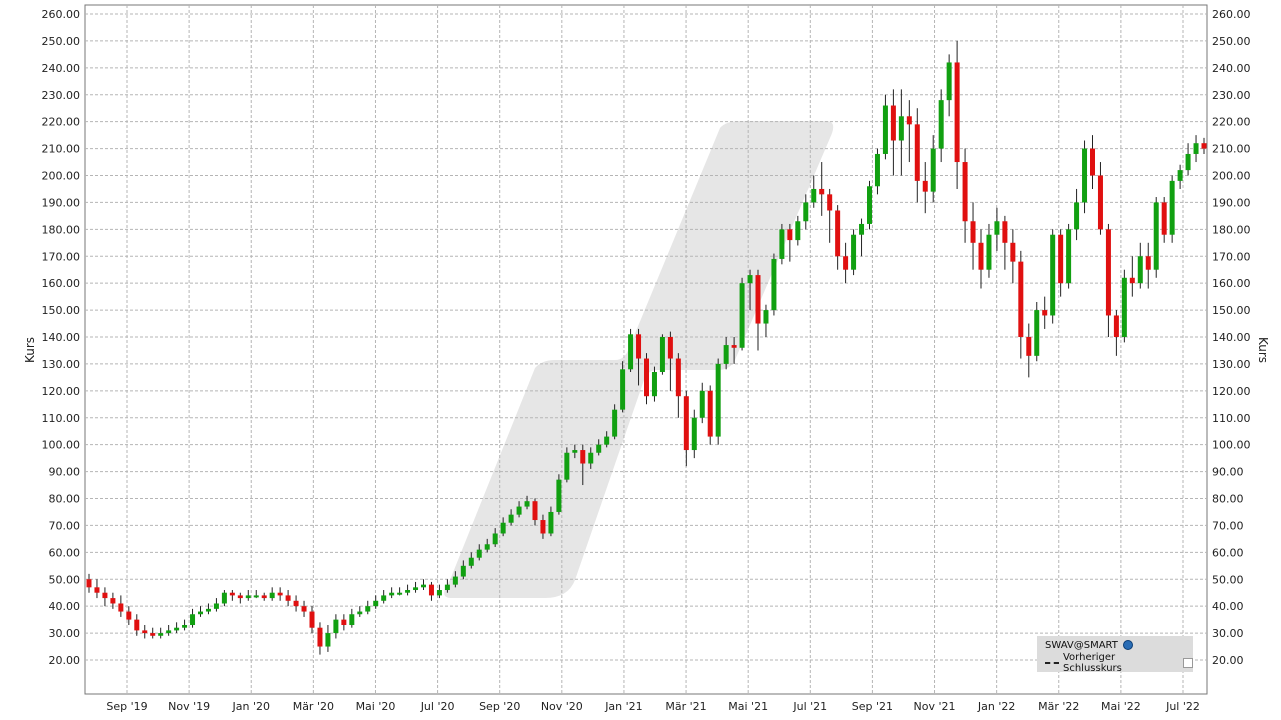  What do you see at coordinates (61, 95) in the screenshot?
I see `y-tick-label-left: 230.00` at bounding box center [61, 95].